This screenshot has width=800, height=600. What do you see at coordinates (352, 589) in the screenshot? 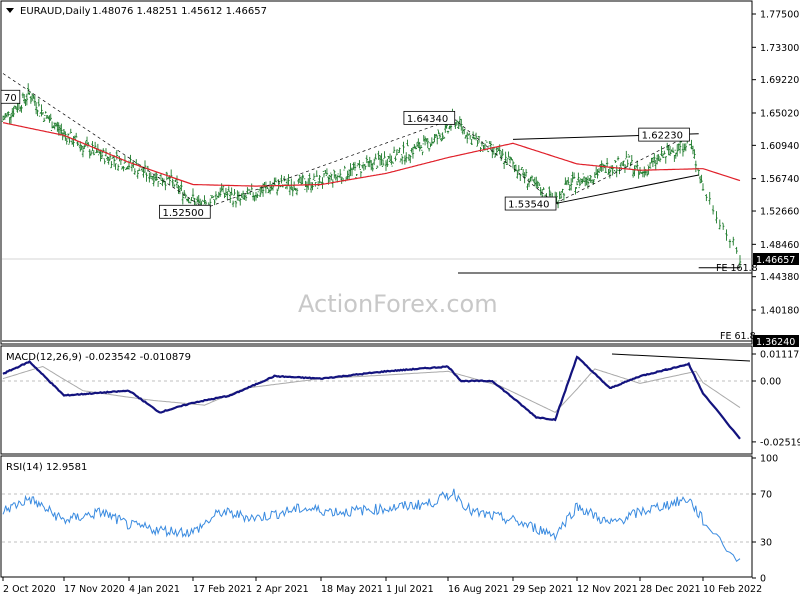
I see `x-tick-label: 18 May 2021` at bounding box center [352, 589].